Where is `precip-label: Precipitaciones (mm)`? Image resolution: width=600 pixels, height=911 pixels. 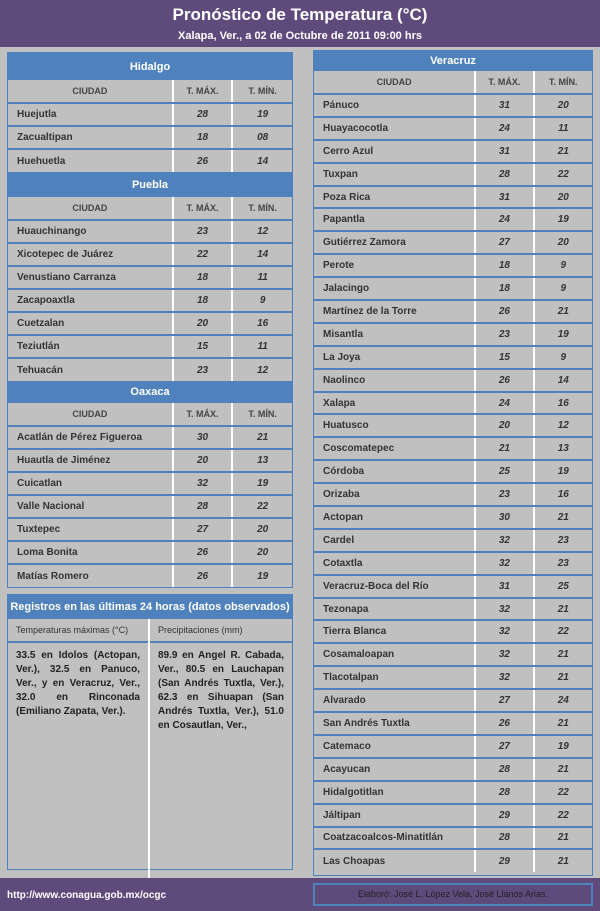
precip-label: Precipitaciones (mm) is located at coordinates (221, 631).